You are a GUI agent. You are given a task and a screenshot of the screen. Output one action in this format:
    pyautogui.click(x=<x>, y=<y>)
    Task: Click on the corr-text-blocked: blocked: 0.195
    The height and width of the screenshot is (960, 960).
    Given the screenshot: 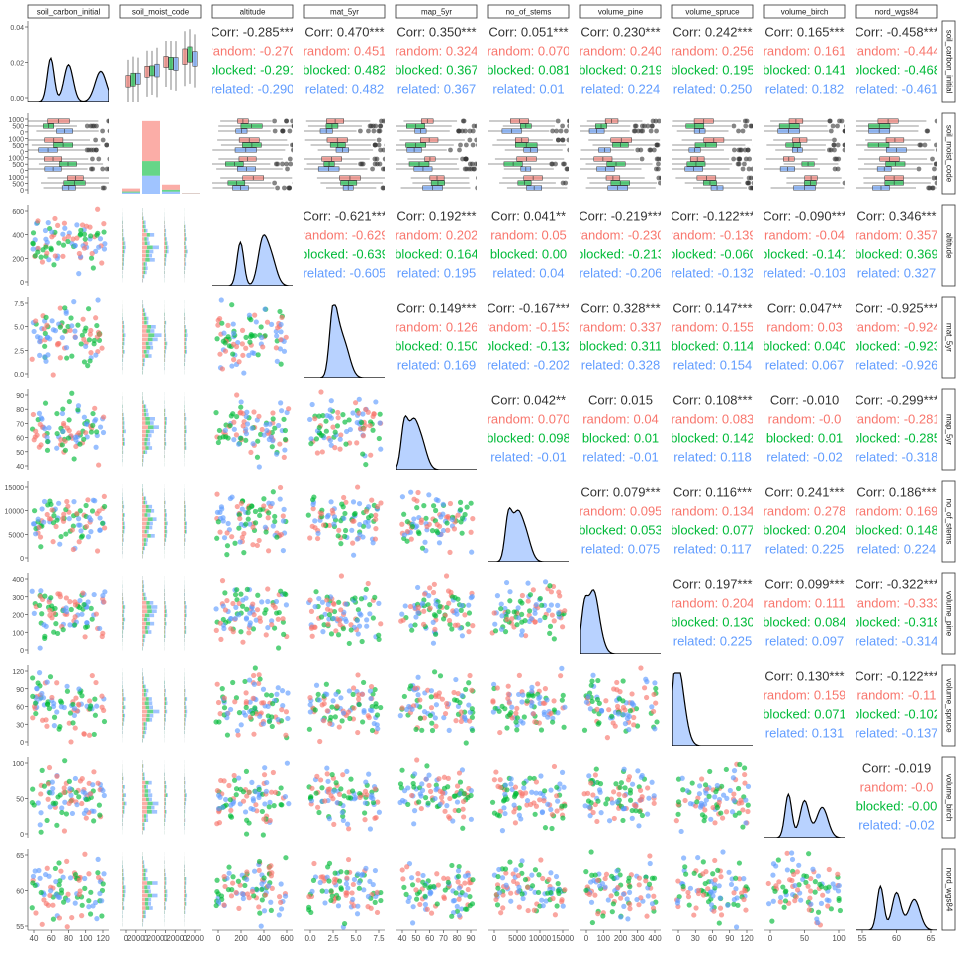 What is the action you would take?
    pyautogui.click(x=712, y=70)
    